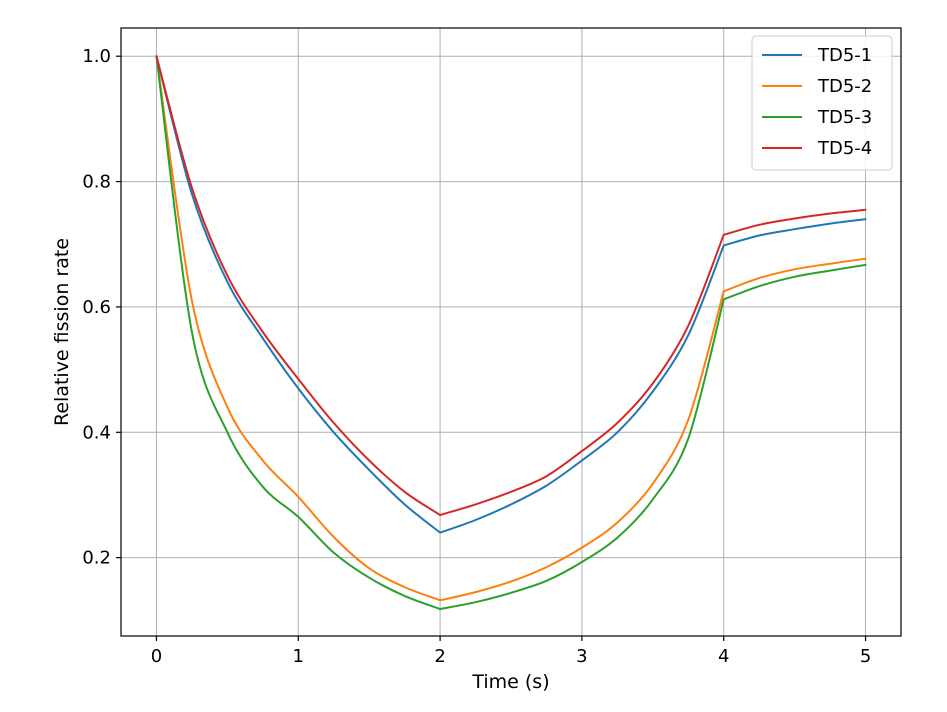 This screenshot has height=712, width=947. I want to click on y-tick-label: 0.8, so click(96, 182).